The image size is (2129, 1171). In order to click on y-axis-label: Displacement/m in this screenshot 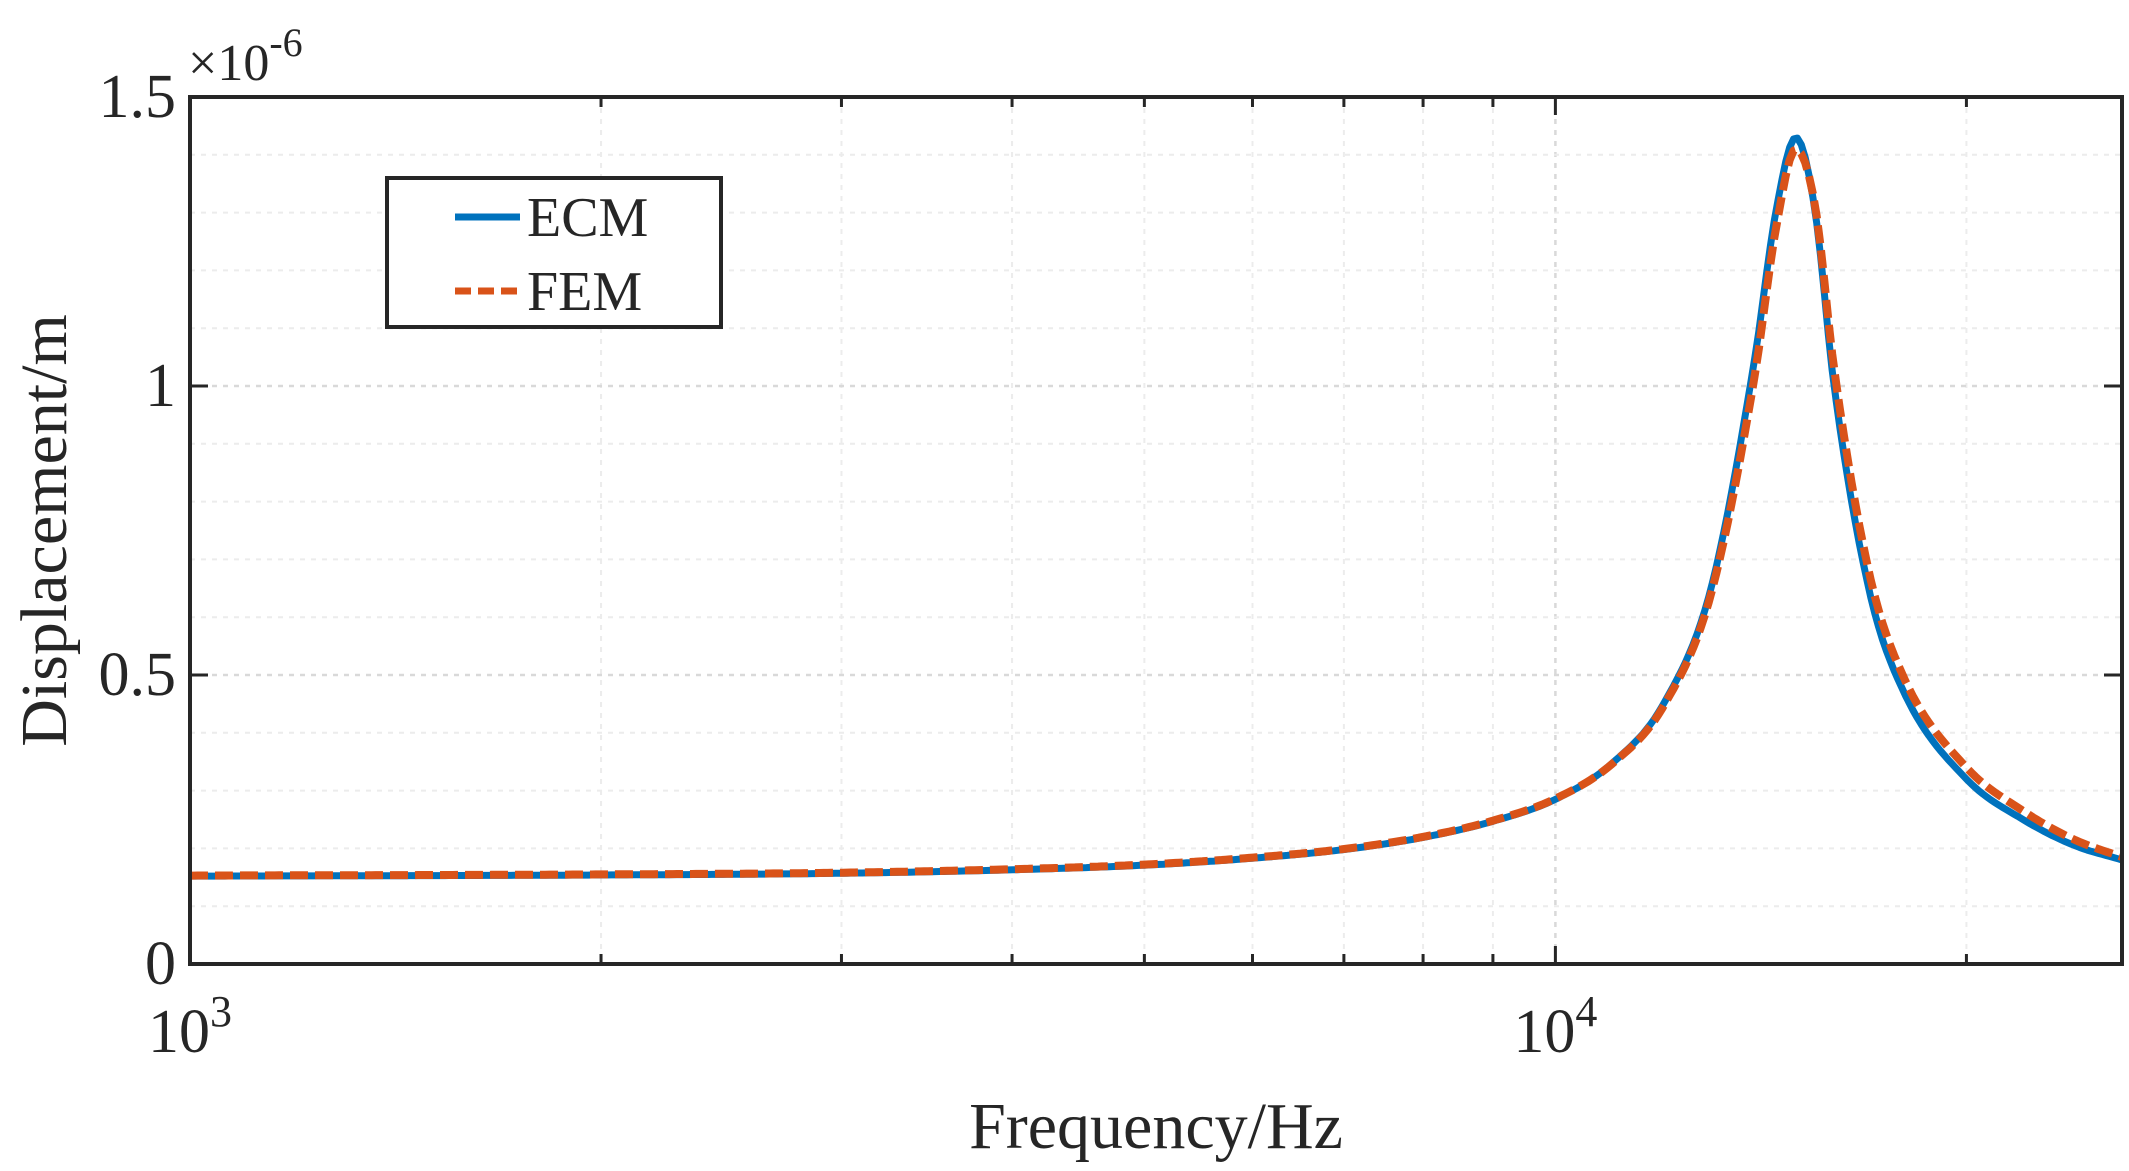, I will do `click(44, 530)`.